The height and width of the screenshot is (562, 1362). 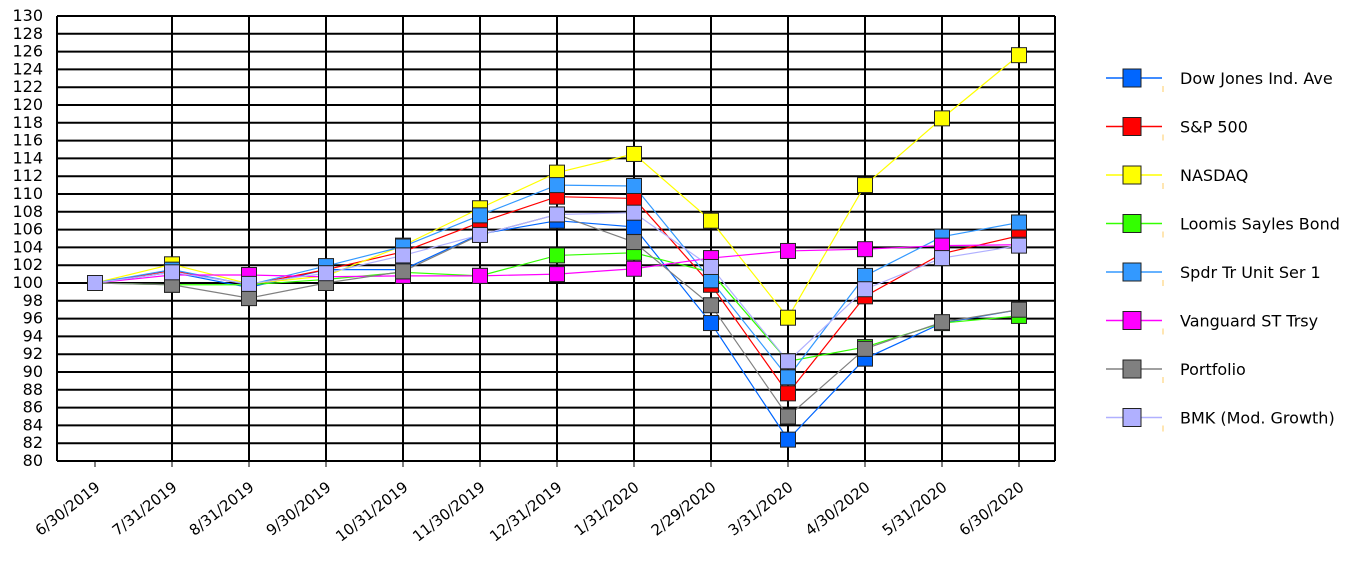 I want to click on x-tick-label: 7/31/2019, so click(x=145, y=509).